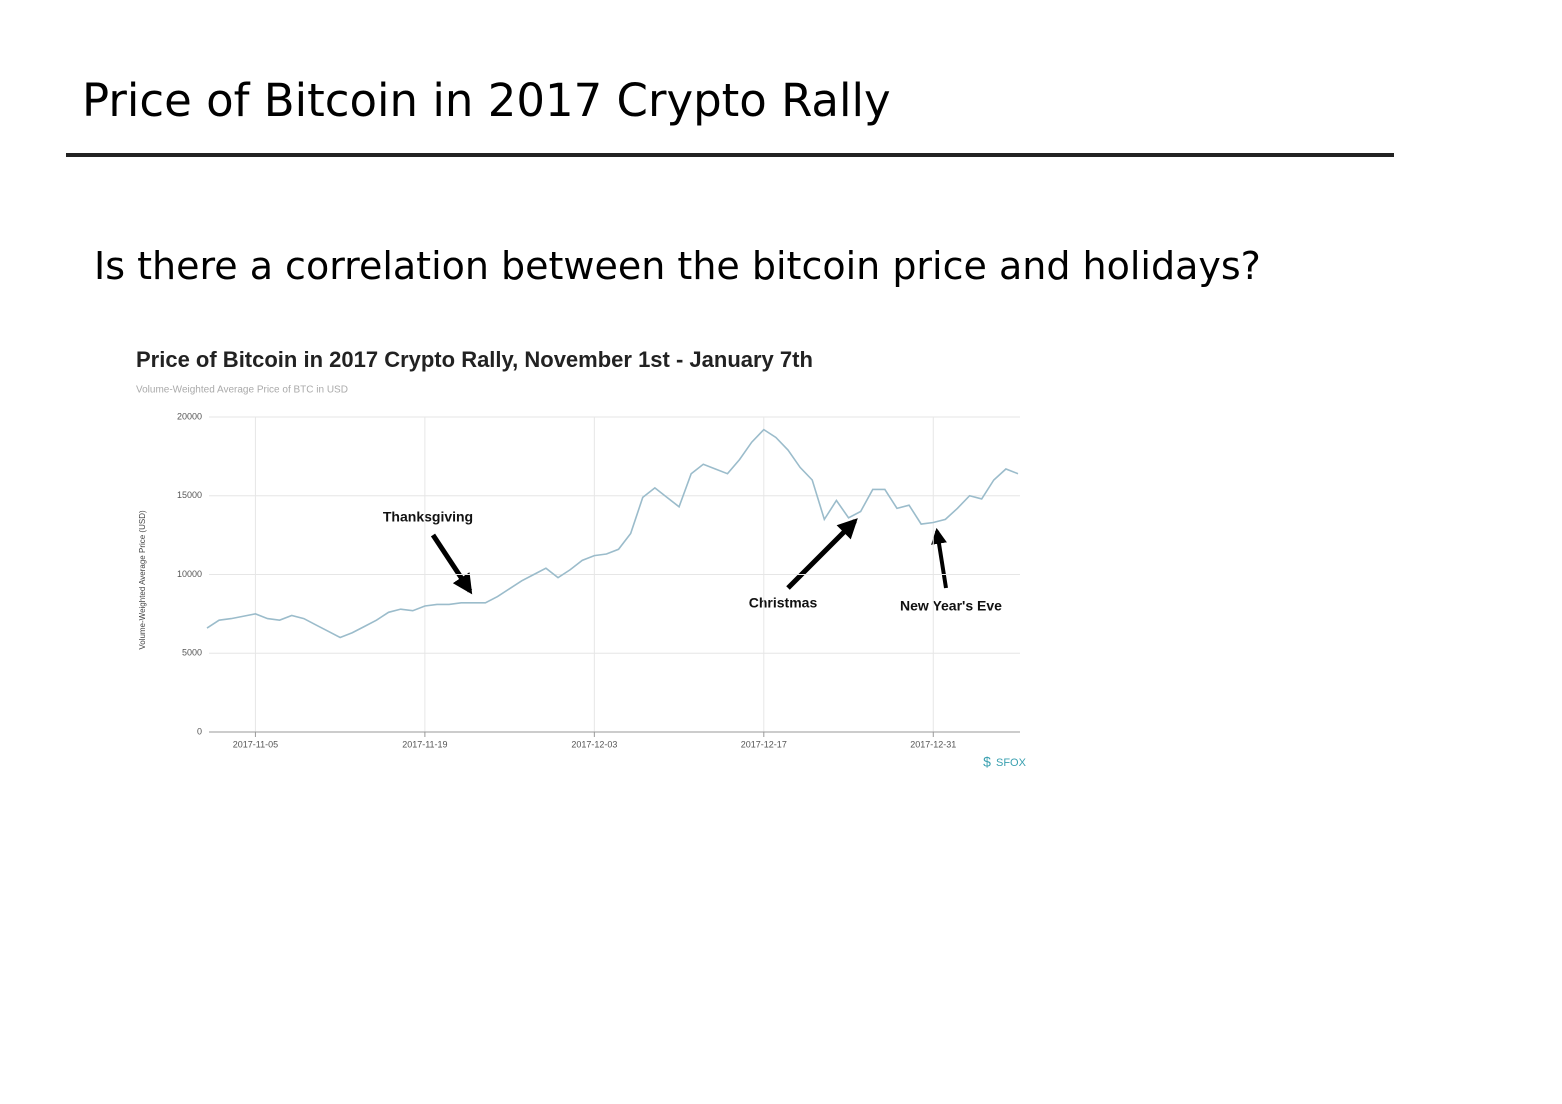 The image size is (1562, 1104). I want to click on logo-icon: $, so click(987, 762).